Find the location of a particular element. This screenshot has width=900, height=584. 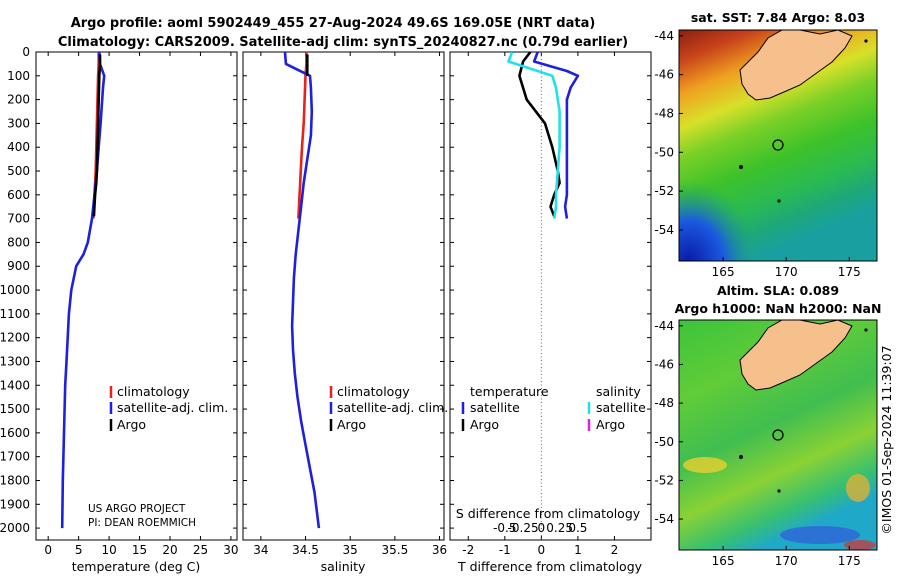

x-tick-label: 20 is located at coordinates (169, 550).